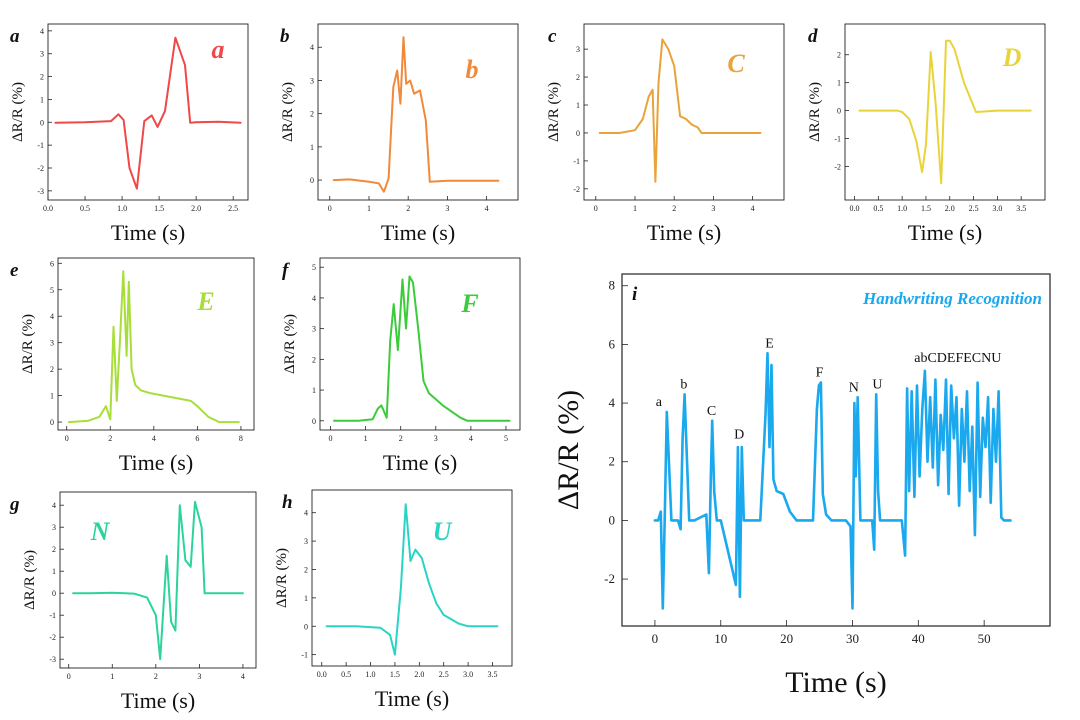  I want to click on panel-label: d, so click(813, 36).